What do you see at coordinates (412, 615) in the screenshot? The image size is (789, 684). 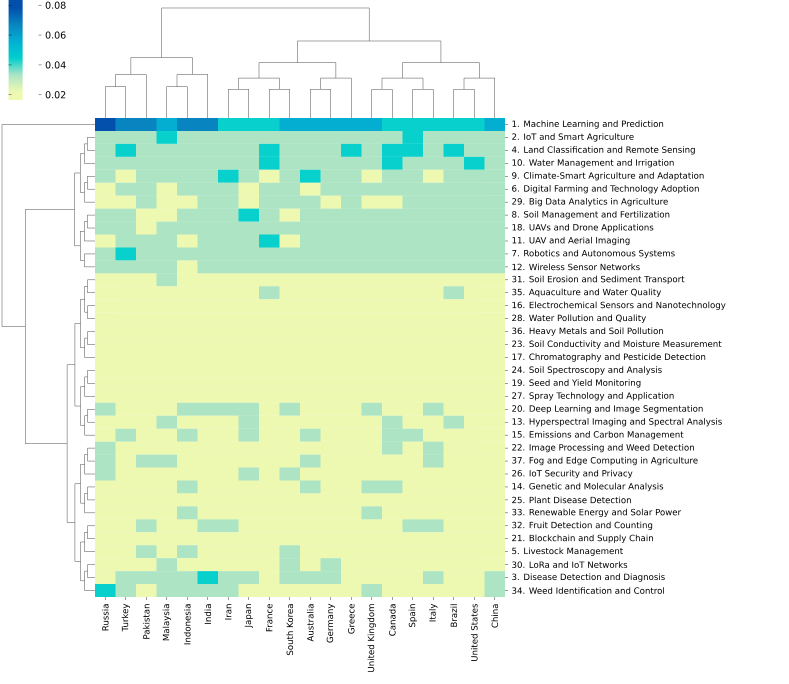 I see `x-tick-label: Spain` at bounding box center [412, 615].